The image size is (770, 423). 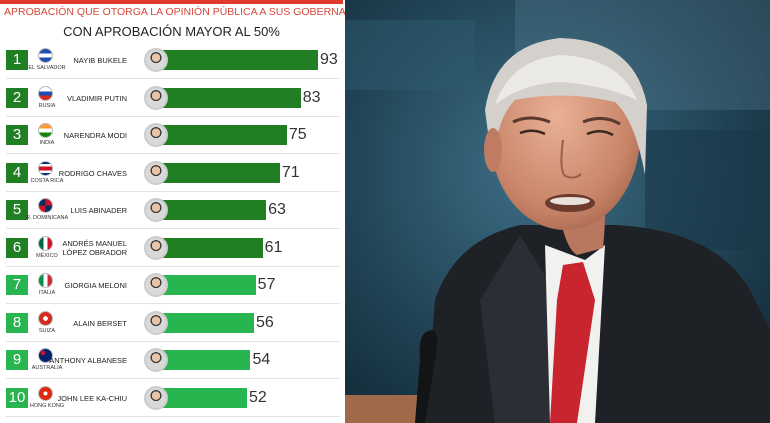 I want to click on rank-badge: 6, so click(x=17, y=247).